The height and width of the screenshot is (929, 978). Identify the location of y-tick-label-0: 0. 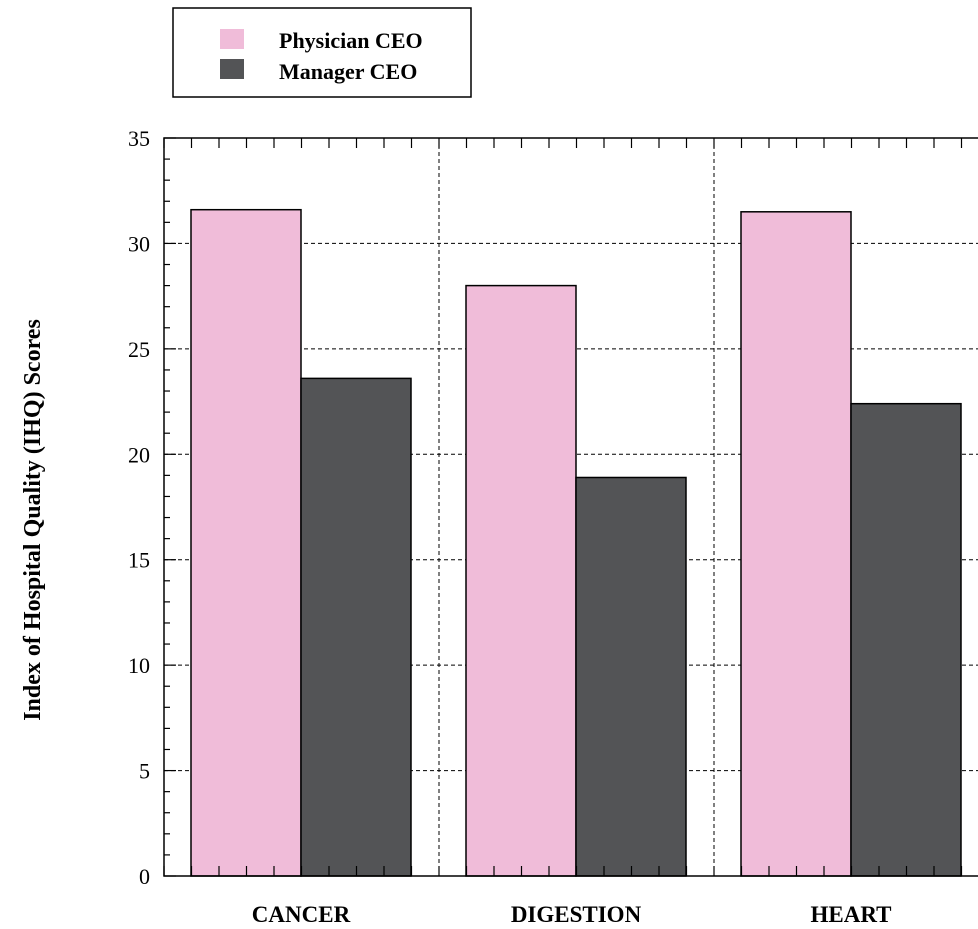
(144, 876).